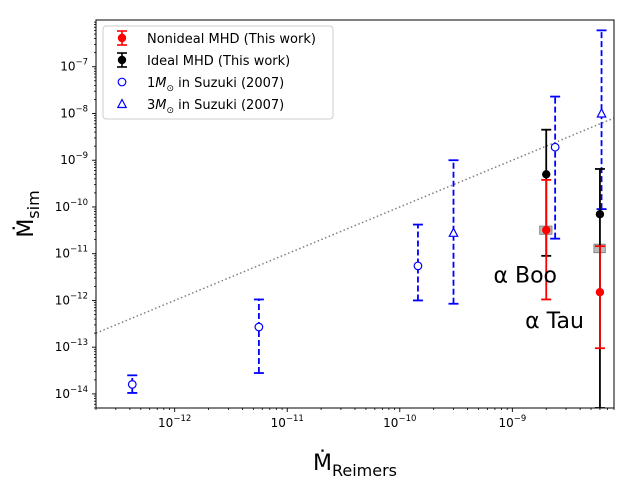  I want to click on legend-ideal-marker, so click(122, 60).